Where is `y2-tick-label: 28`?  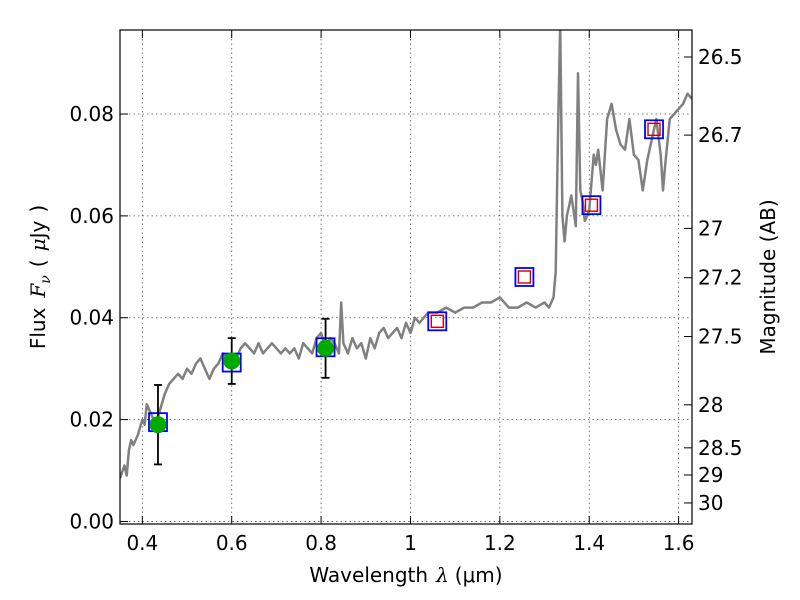
y2-tick-label: 28 is located at coordinates (710, 405).